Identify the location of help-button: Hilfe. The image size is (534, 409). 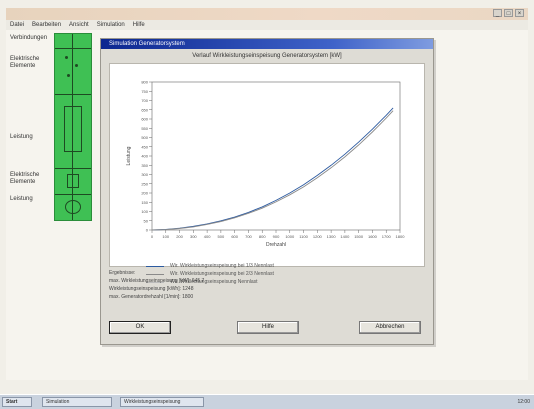
(268, 327).